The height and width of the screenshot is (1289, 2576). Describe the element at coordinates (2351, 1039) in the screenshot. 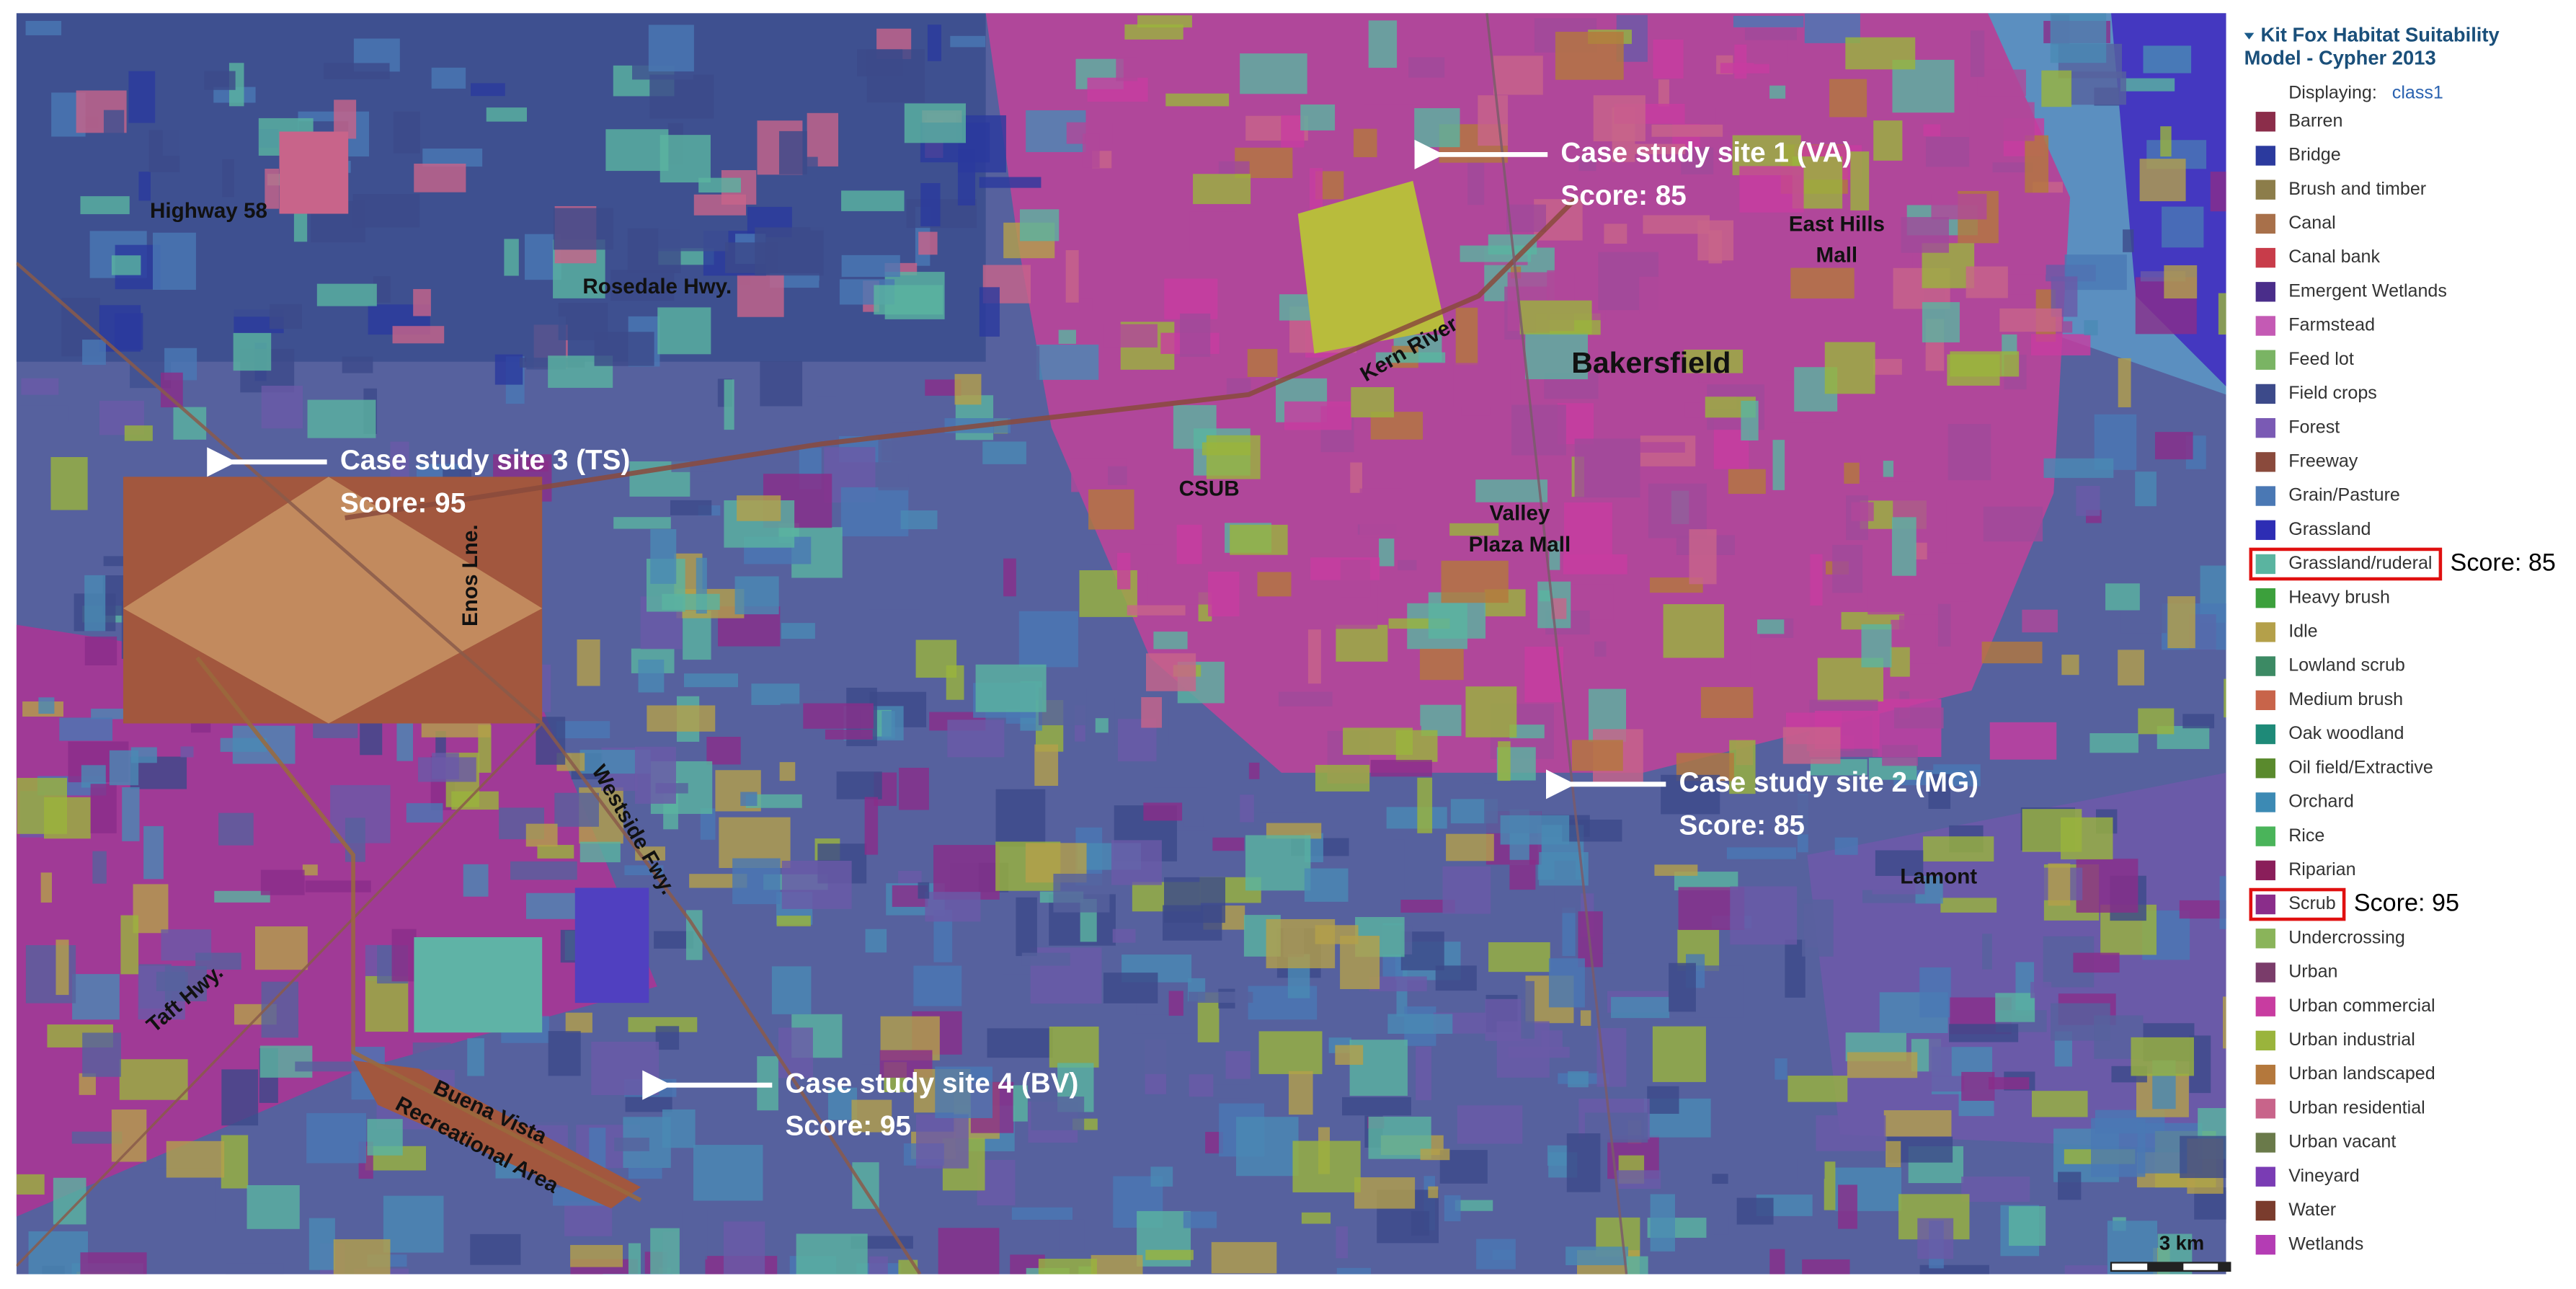

I see `legend-item: Urban industrial` at that location.